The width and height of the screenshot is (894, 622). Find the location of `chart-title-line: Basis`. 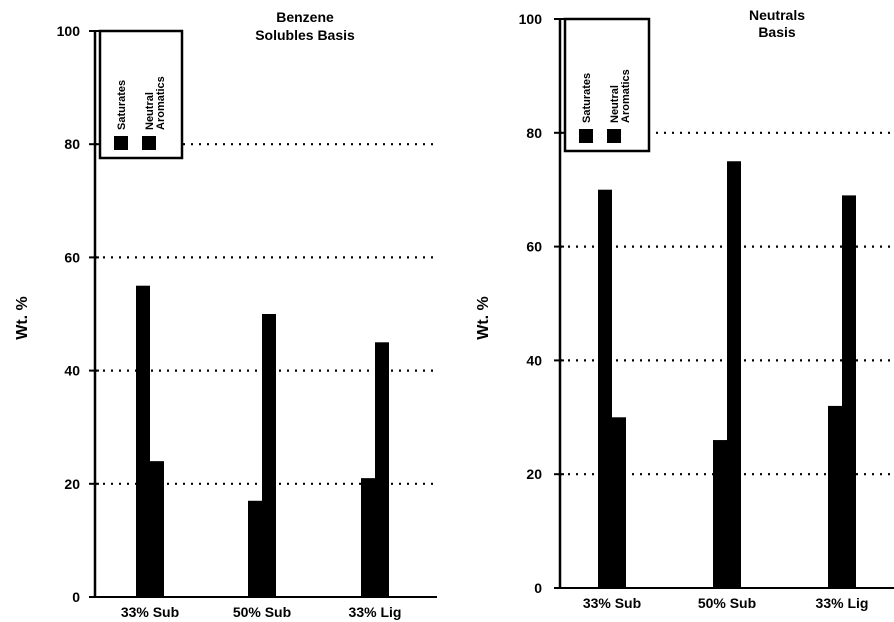

chart-title-line: Basis is located at coordinates (777, 32).